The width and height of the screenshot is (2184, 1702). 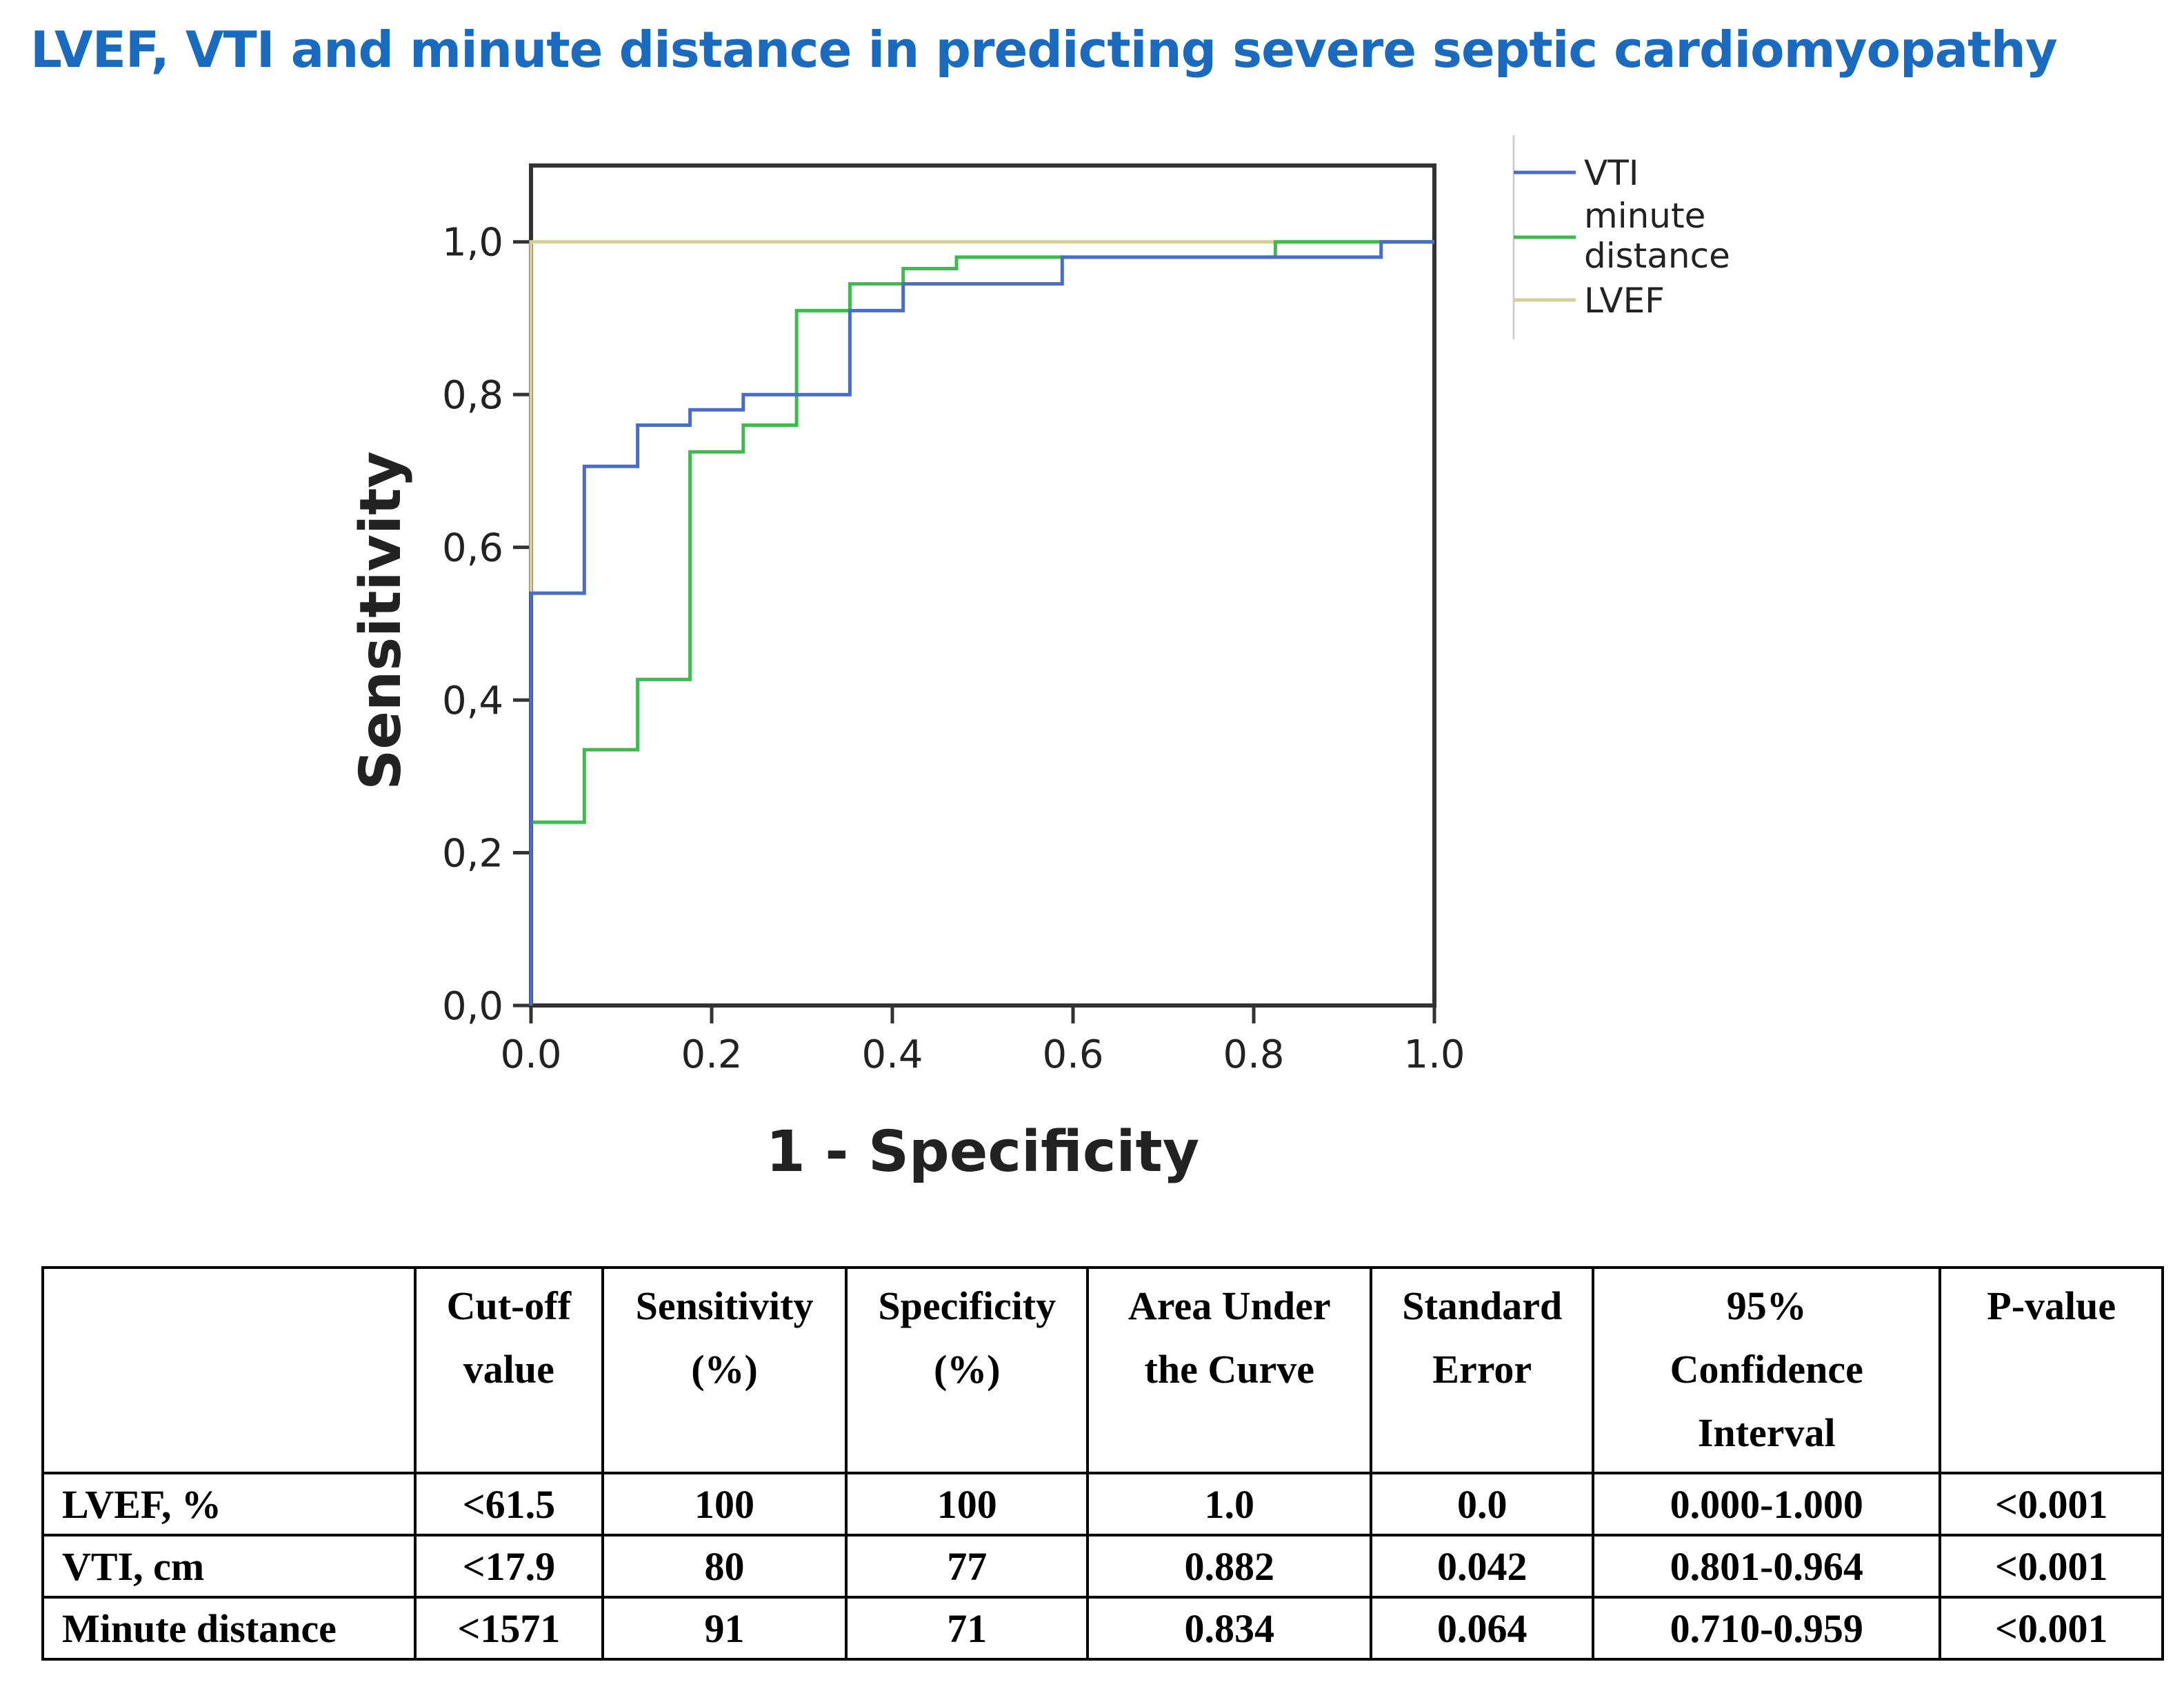 I want to click on cell-confidence-interval: 0.801-0.964, so click(x=1767, y=1566).